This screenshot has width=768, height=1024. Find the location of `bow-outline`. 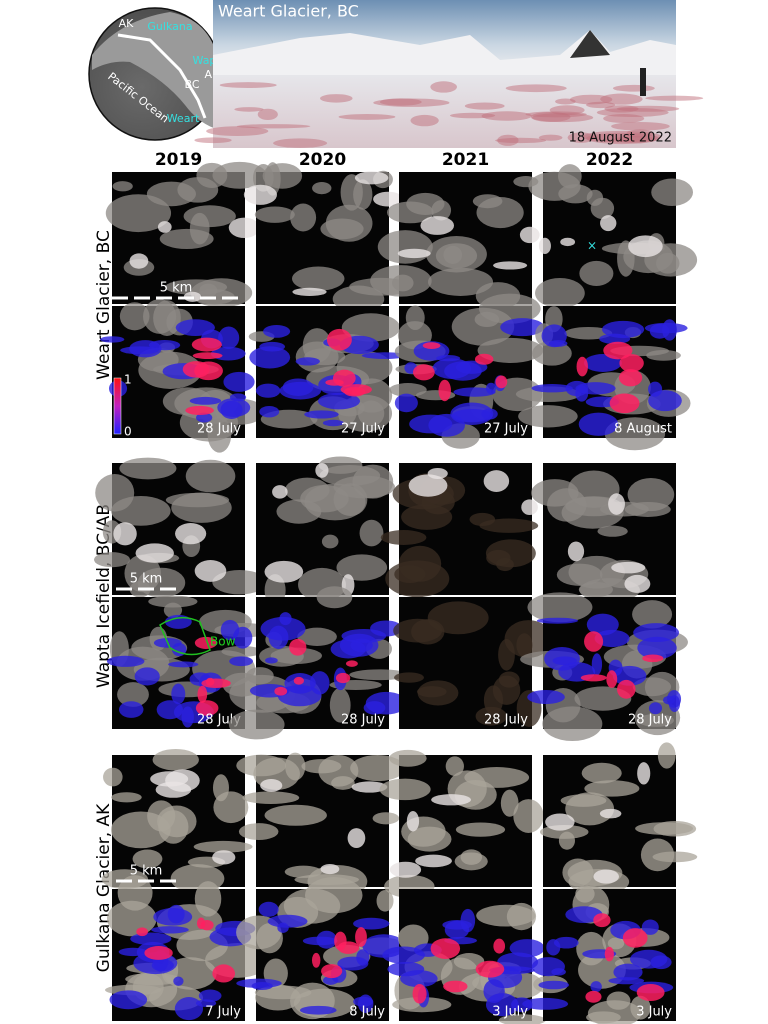

bow-outline is located at coordinates (185, 636).